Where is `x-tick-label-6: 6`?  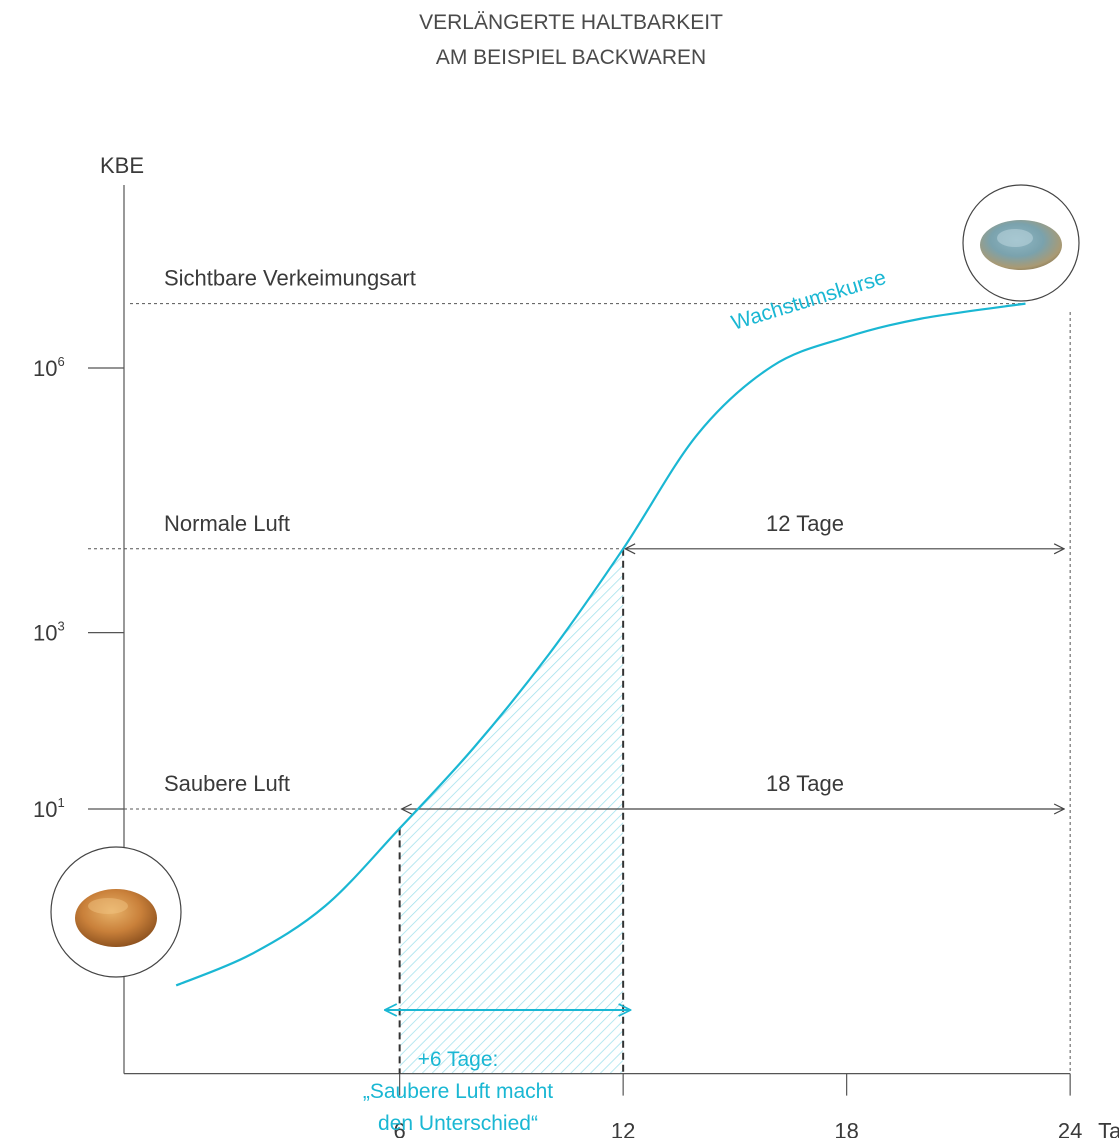
x-tick-label-6: 6 is located at coordinates (400, 1128).